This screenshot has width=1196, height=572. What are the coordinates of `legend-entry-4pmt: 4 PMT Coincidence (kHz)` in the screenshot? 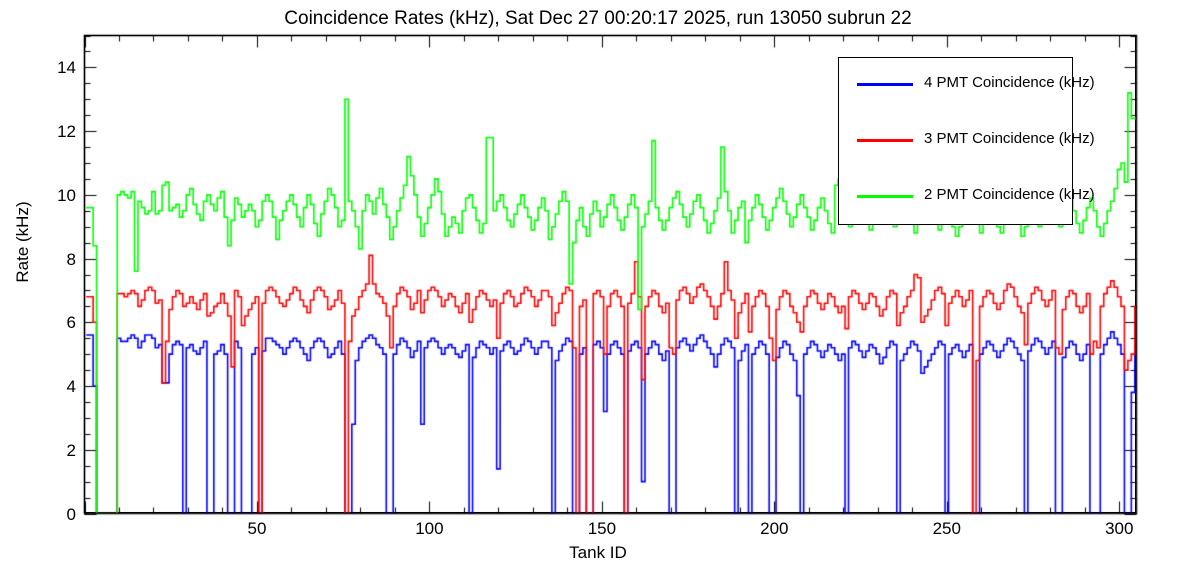 It's located at (967, 86).